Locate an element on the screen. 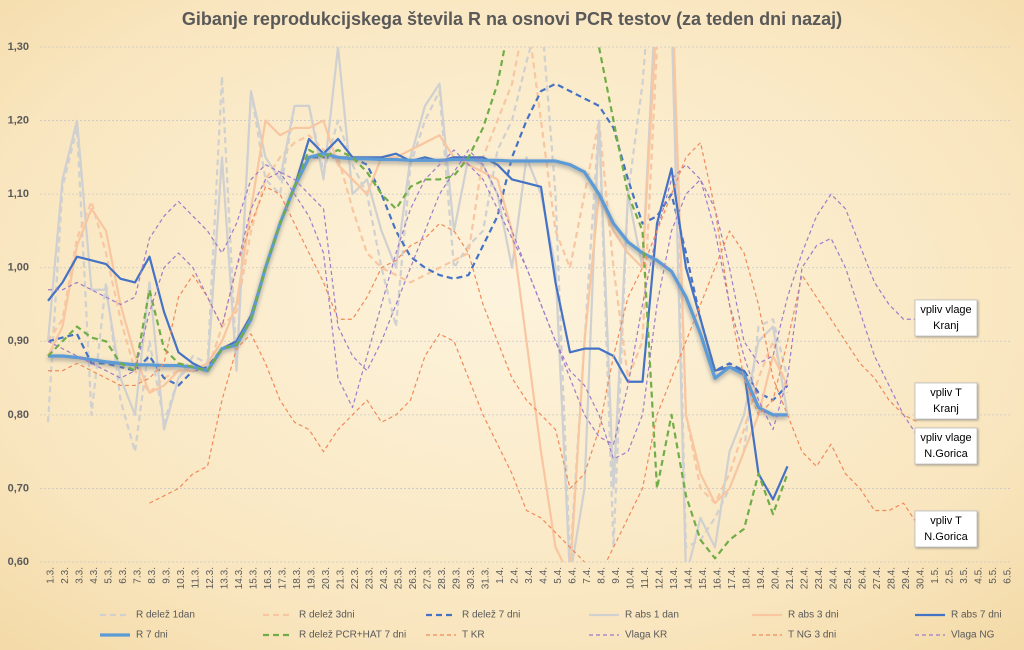 The height and width of the screenshot is (650, 1024). y-tick-label: 1,20 is located at coordinates (18, 120).